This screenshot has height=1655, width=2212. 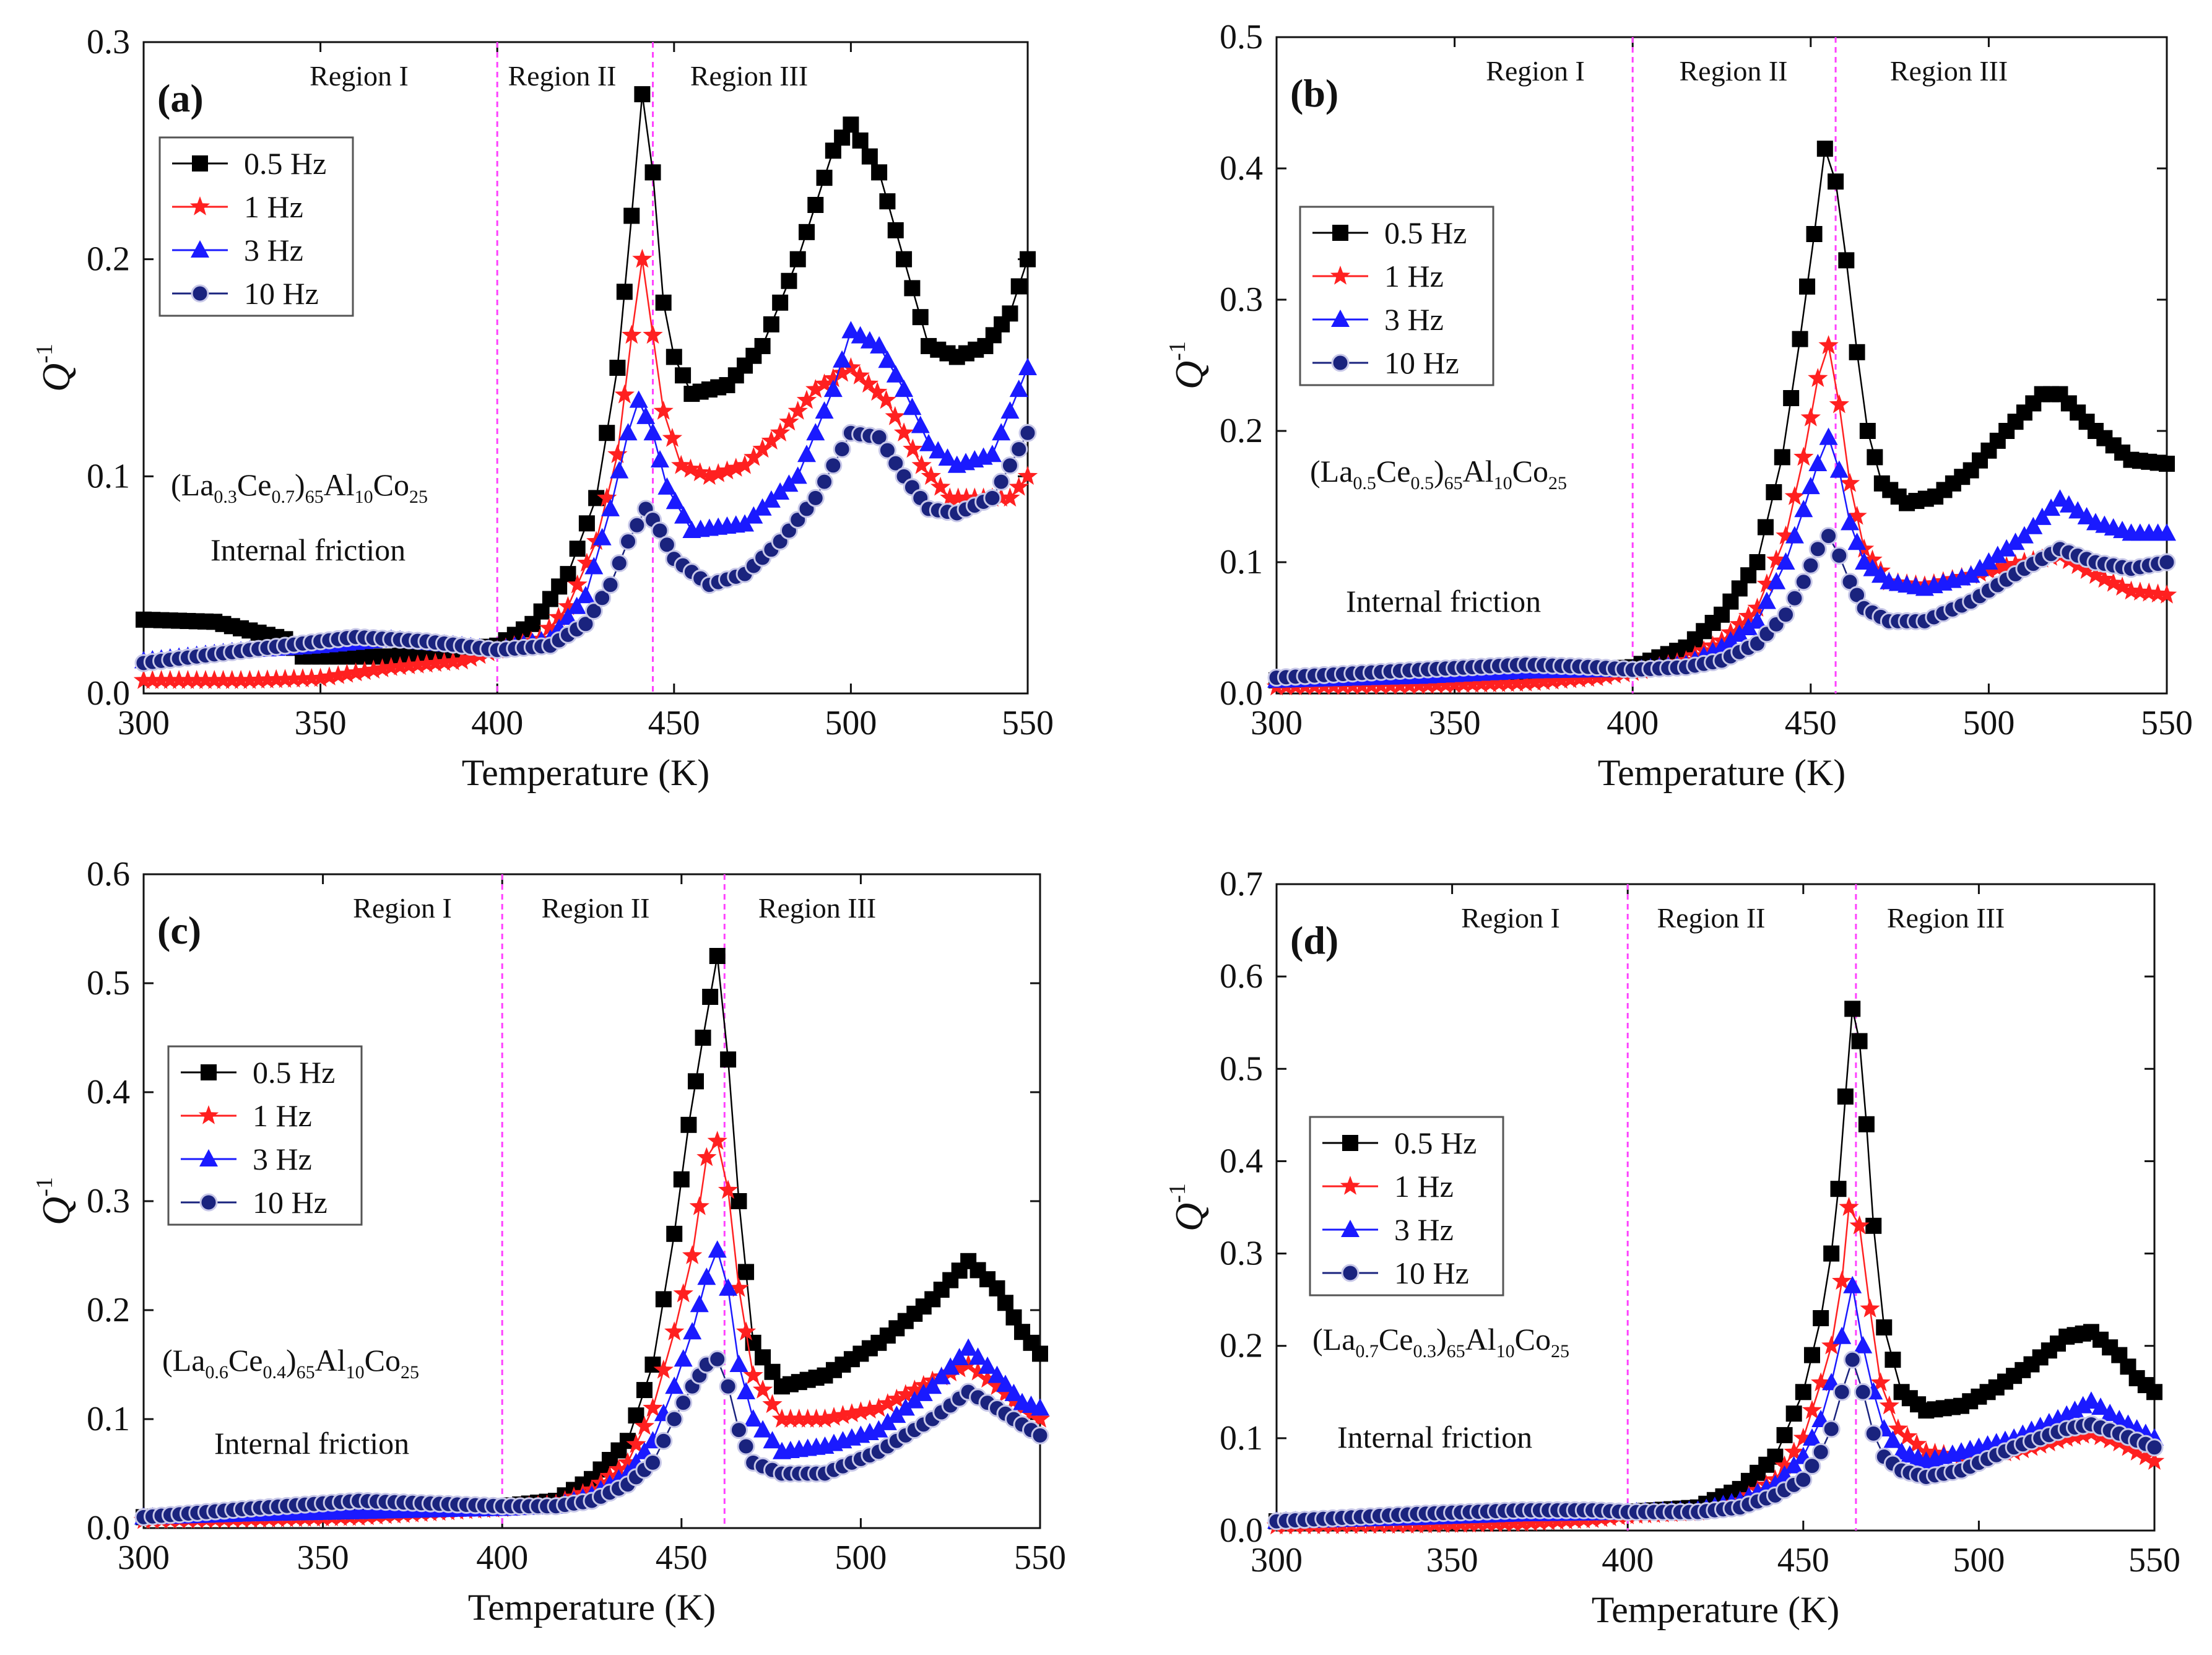 I want to click on comp-sub-la: 0.5, so click(x=1364, y=483).